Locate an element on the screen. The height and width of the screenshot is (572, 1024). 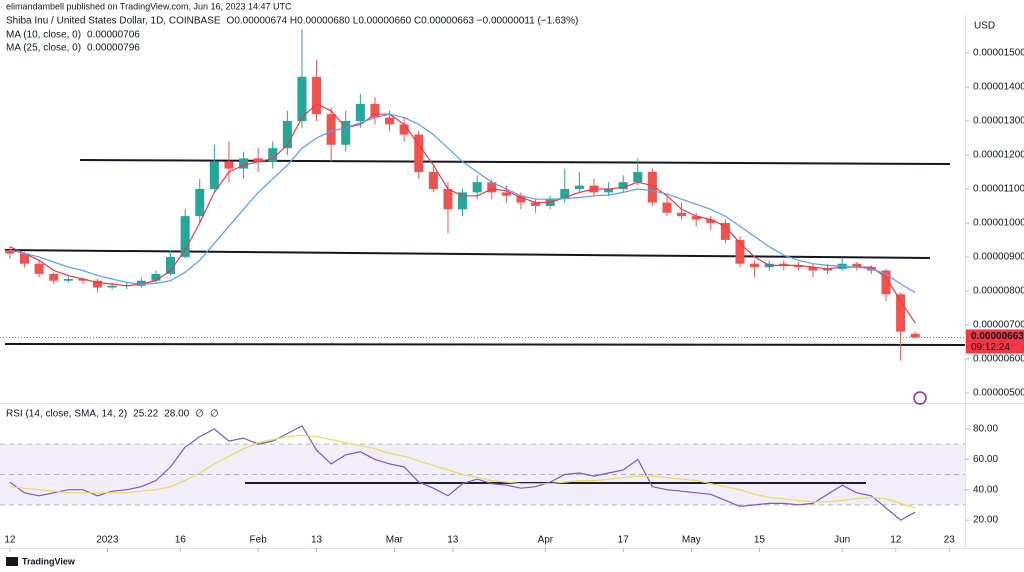
ma-legend-name: MA (10, close, 0) is located at coordinates (43, 35).